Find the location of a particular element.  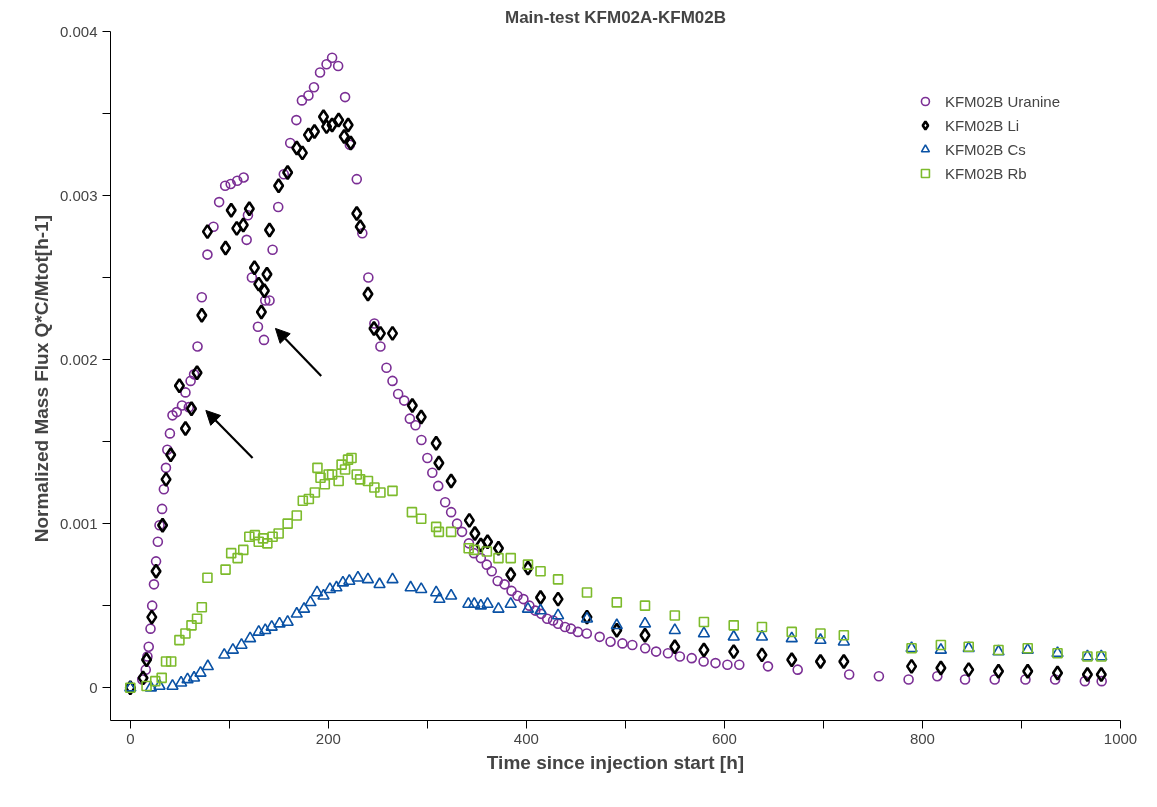

x-tick-label: 800 is located at coordinates (922, 738).